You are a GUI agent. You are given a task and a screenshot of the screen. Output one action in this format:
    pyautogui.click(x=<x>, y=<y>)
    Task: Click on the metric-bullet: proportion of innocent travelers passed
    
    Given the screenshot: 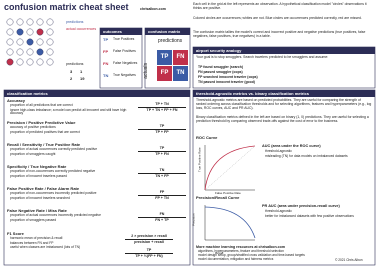 What is the action you would take?
    pyautogui.click(x=38, y=175)
    